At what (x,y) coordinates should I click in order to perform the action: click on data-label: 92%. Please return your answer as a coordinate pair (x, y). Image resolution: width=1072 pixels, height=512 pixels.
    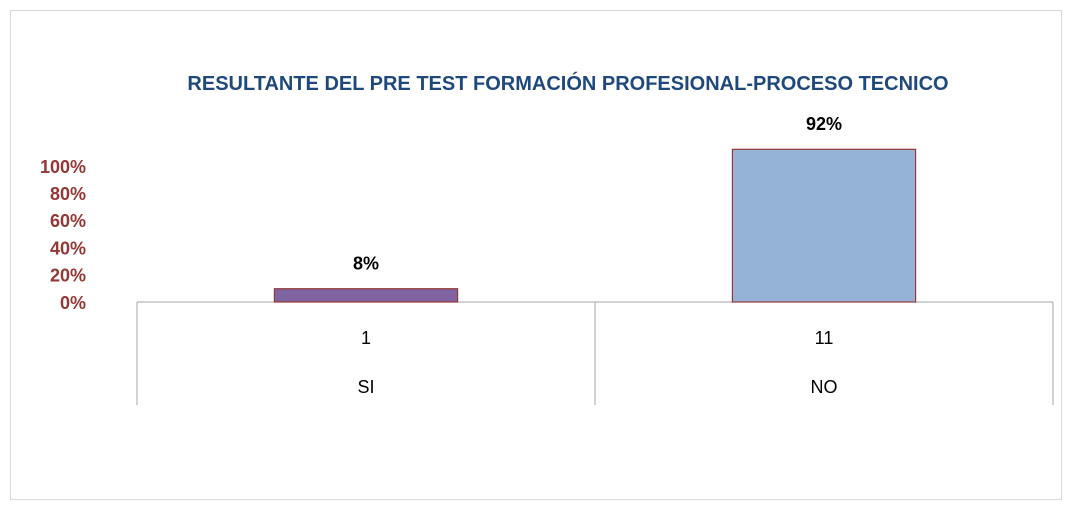
    Looking at the image, I should click on (824, 124).